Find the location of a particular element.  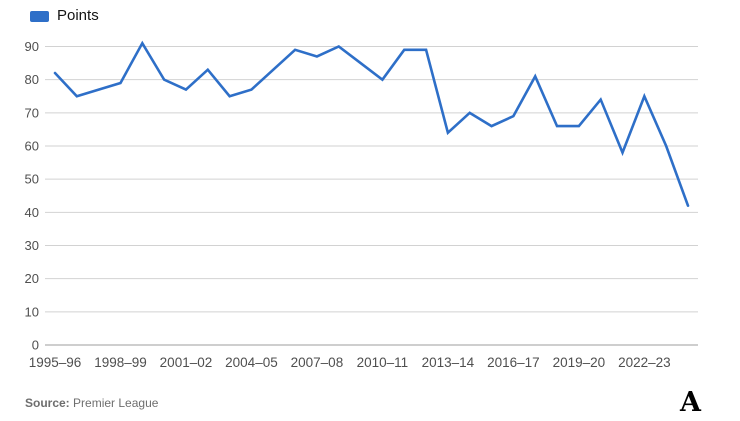

x-tick-label: 1995–96 is located at coordinates (55, 362).